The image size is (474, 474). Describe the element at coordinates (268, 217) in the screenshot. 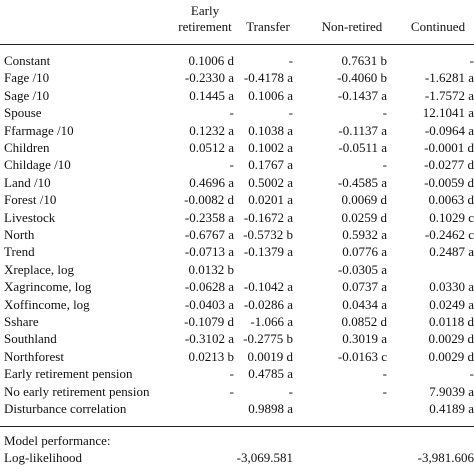

I see `cell-value: -0.1672 a` at that location.